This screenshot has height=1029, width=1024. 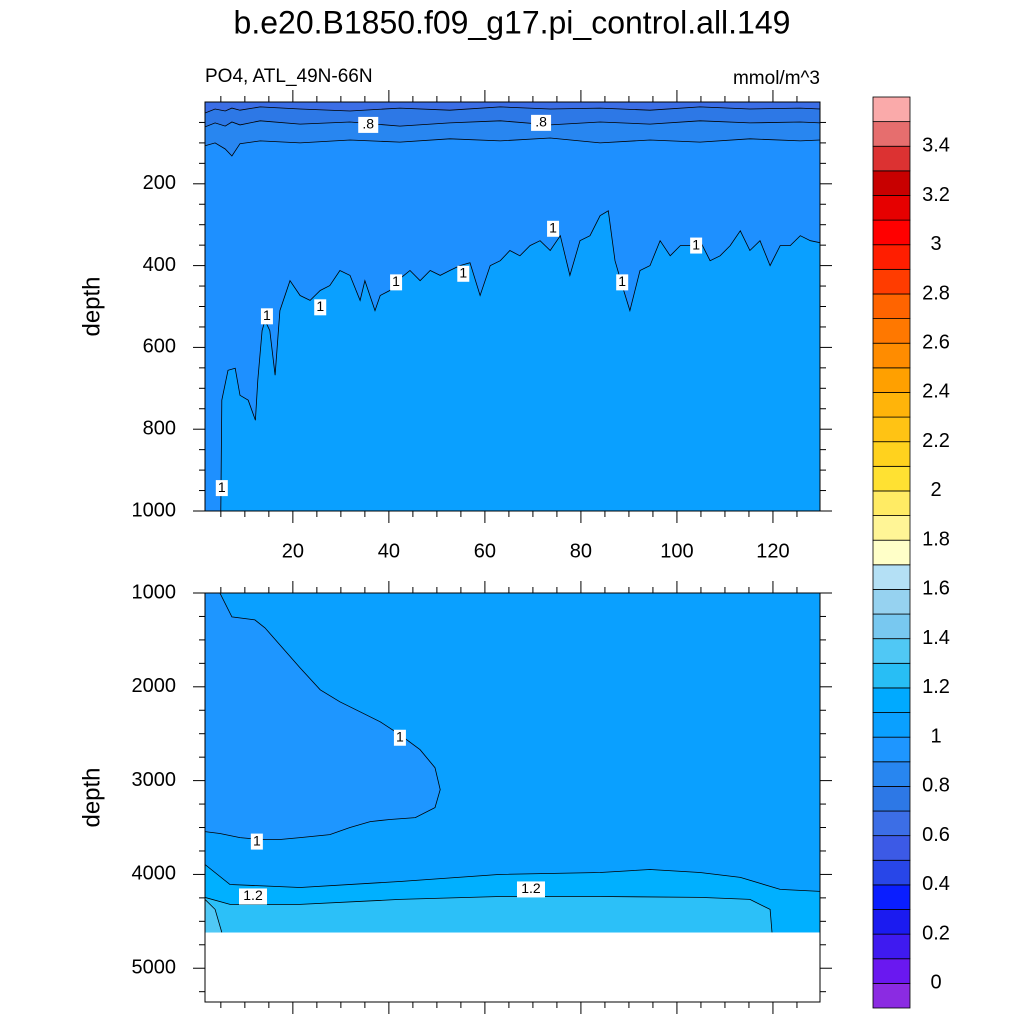 What do you see at coordinates (154, 968) in the screenshot?
I see `y-tick-label: 5000` at bounding box center [154, 968].